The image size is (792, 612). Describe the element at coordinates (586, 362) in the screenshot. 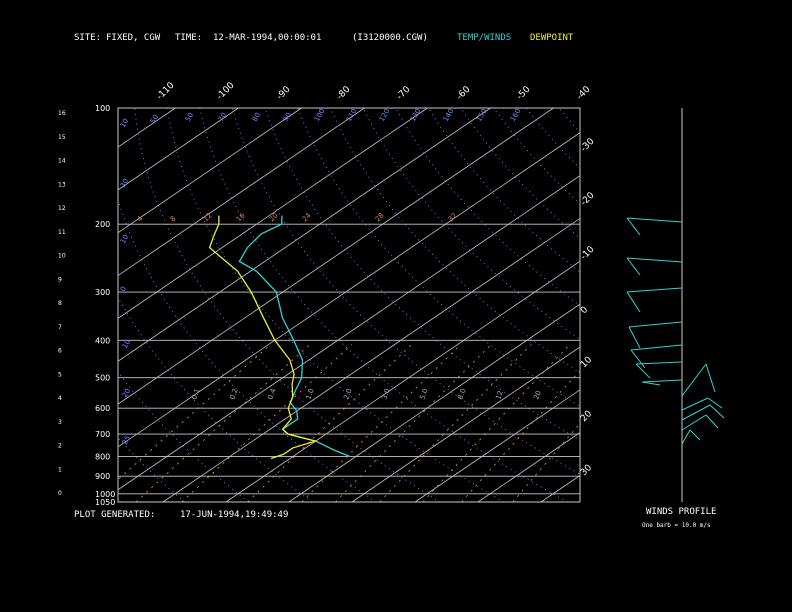

I see `temperature-side-tick-label: 10` at that location.